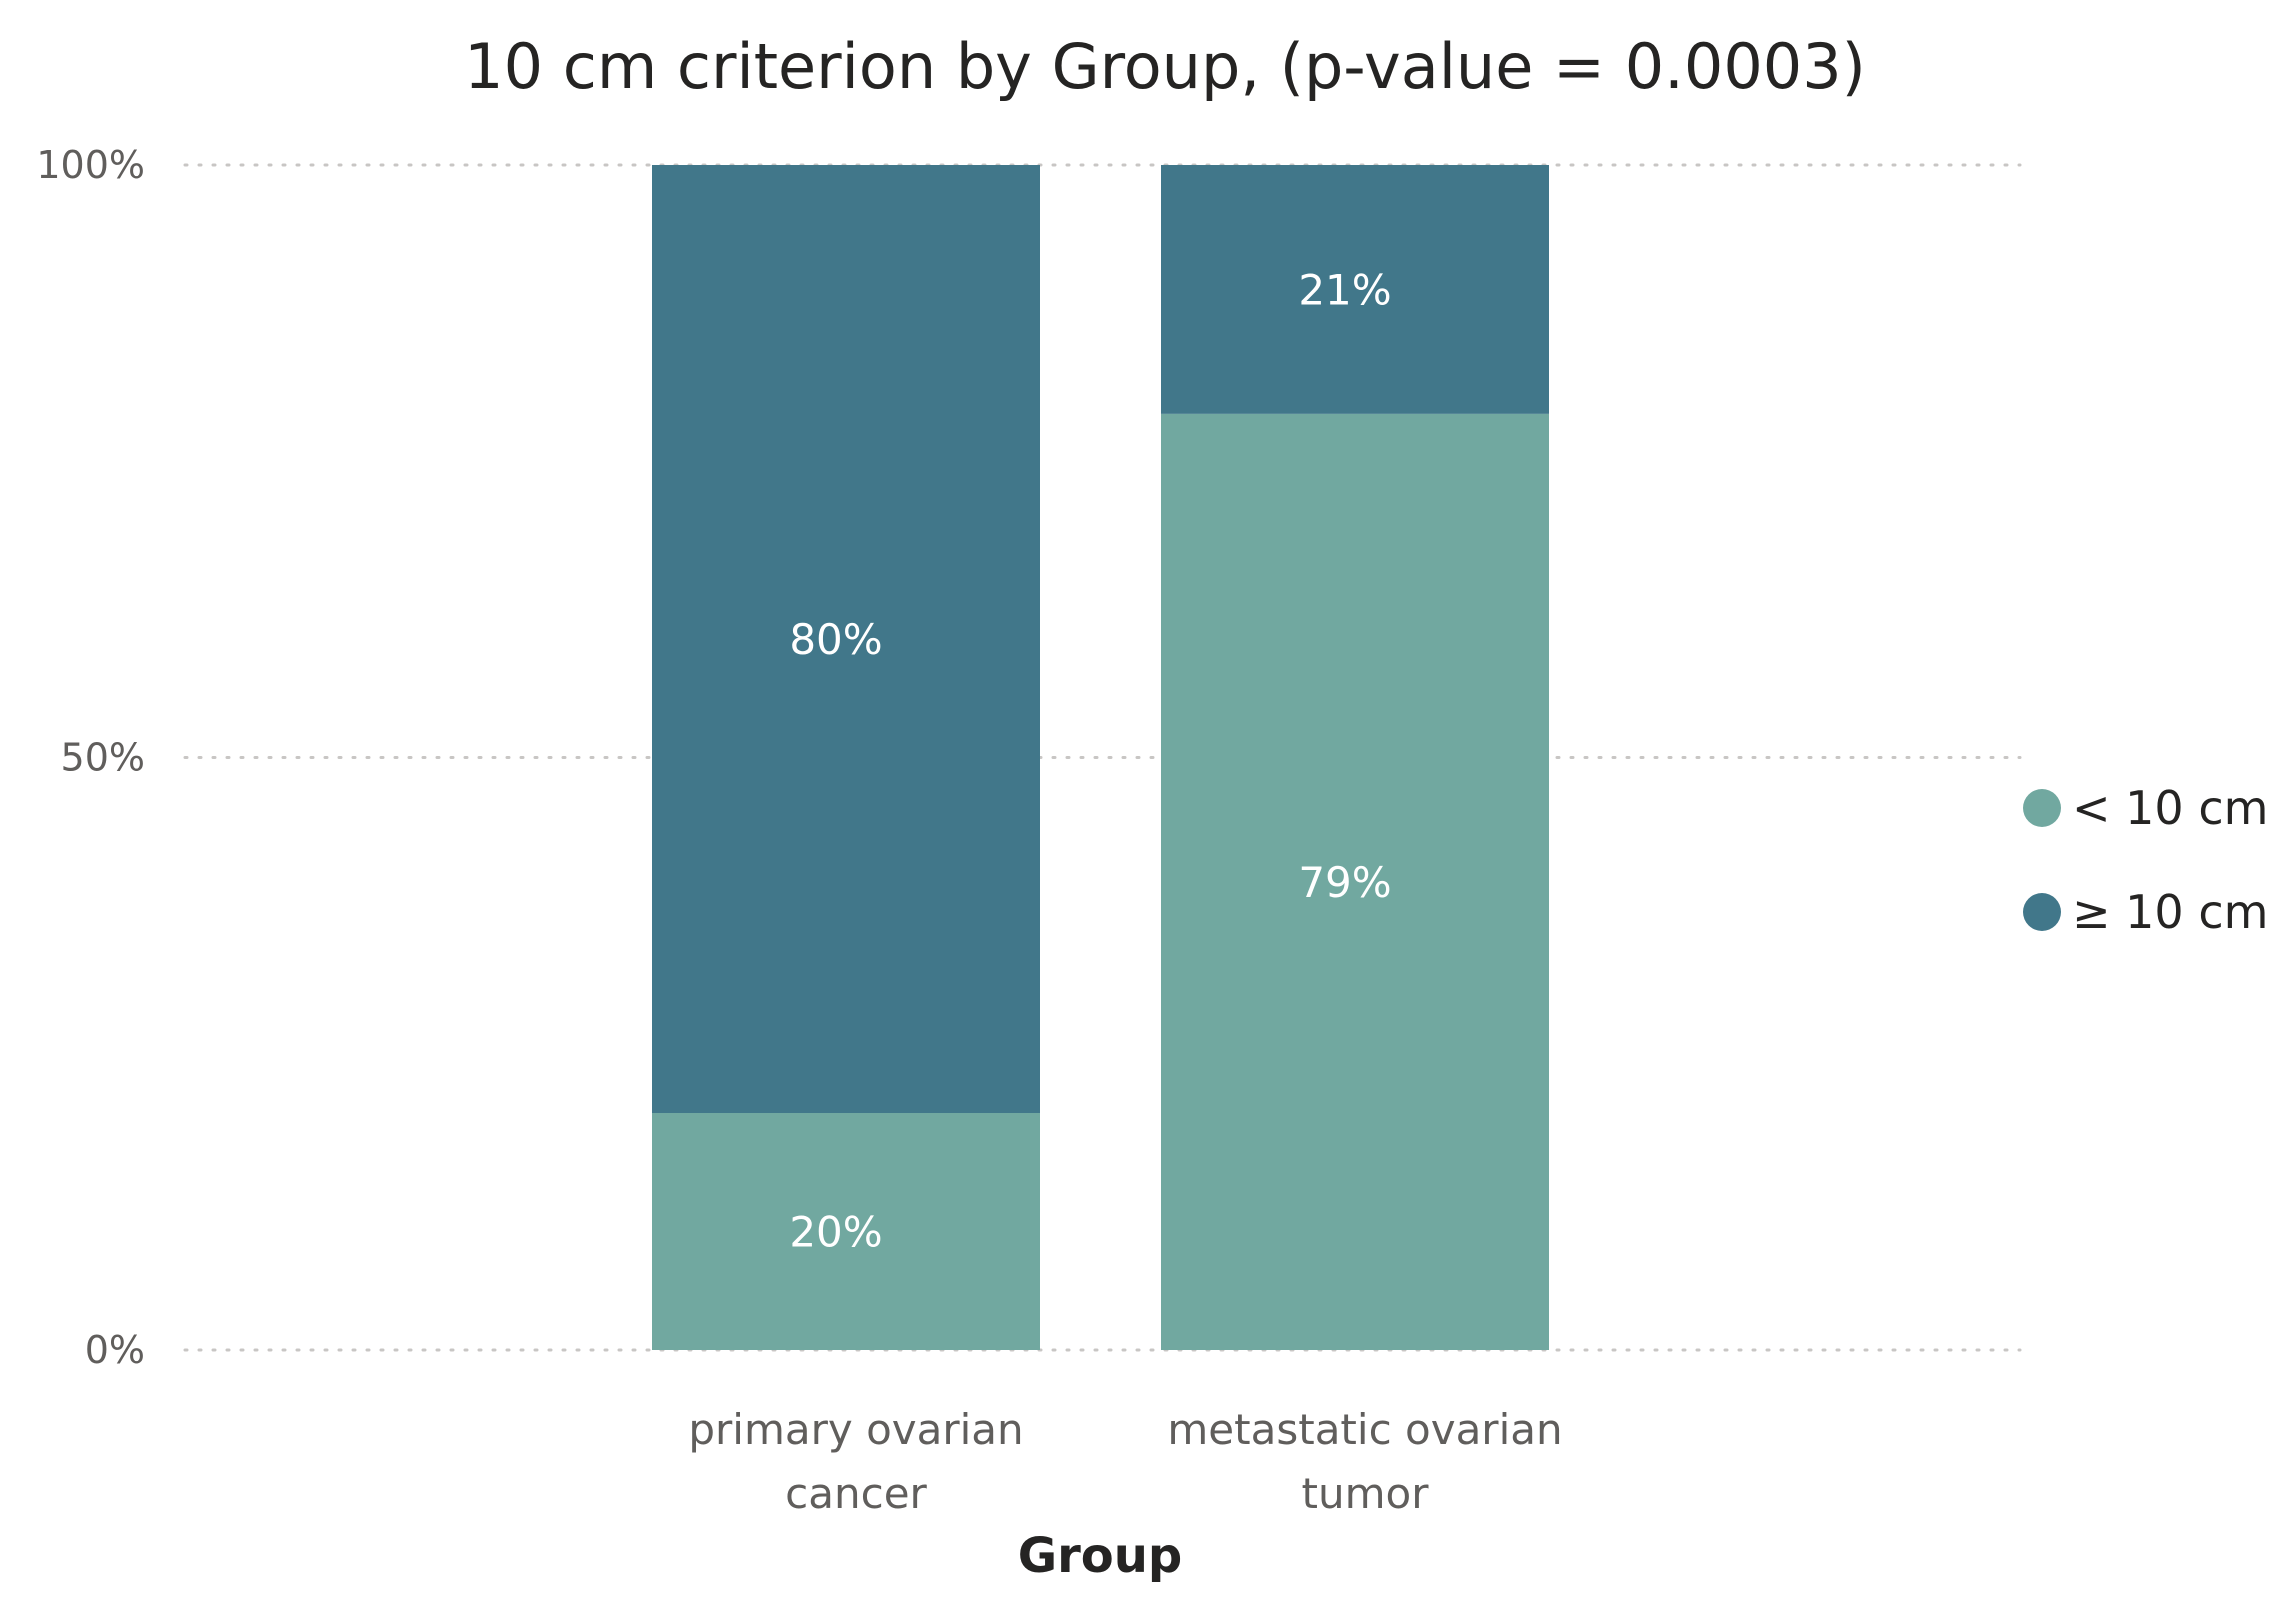 The height and width of the screenshot is (1619, 2284). I want to click on legend: < 10 cm ≥ 10 cm, so click(2145, 860).